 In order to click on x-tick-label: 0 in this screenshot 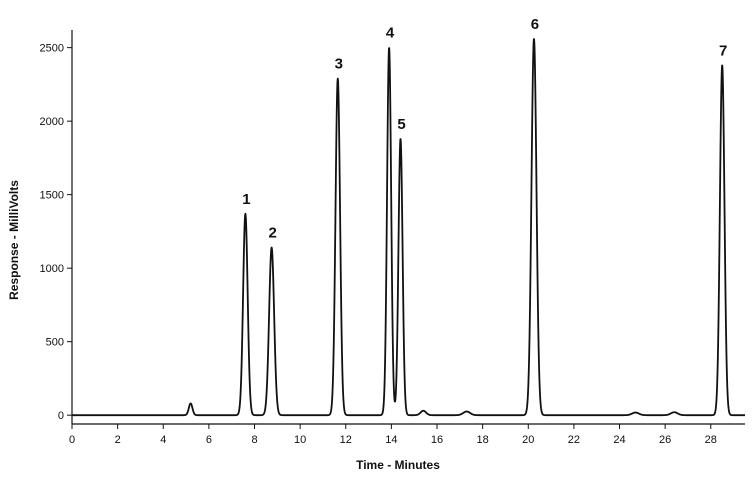, I will do `click(72, 440)`.